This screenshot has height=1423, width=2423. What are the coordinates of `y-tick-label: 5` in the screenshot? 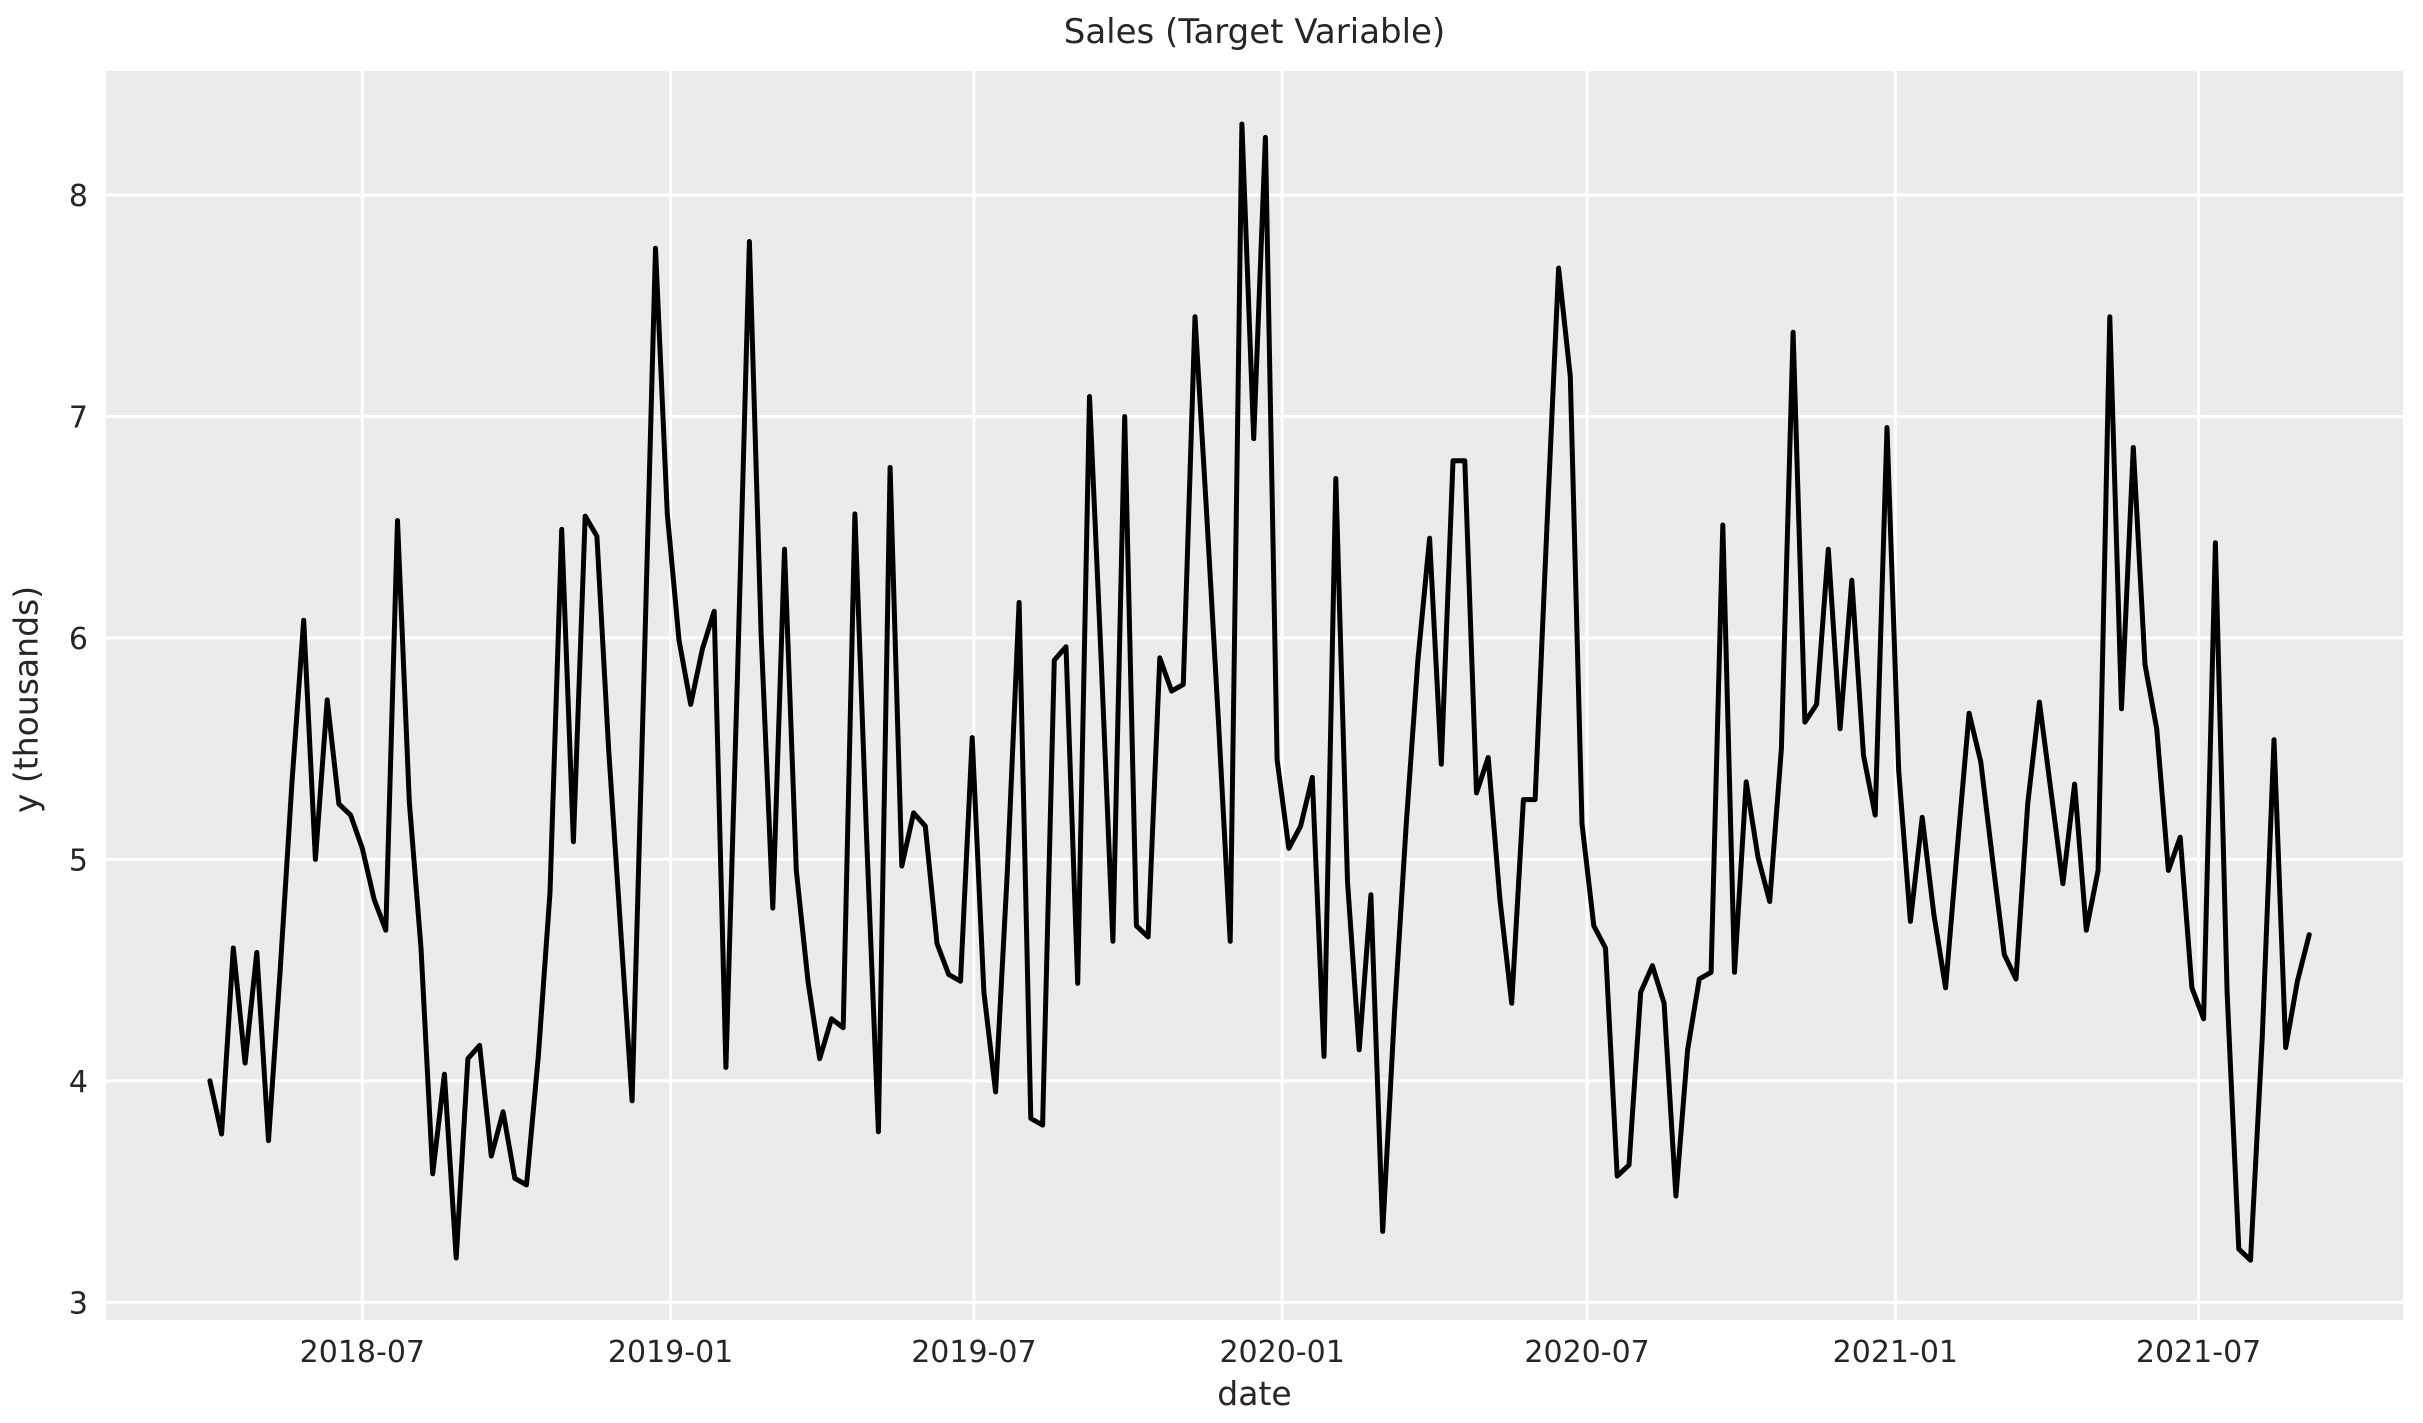 It's located at (78, 860).